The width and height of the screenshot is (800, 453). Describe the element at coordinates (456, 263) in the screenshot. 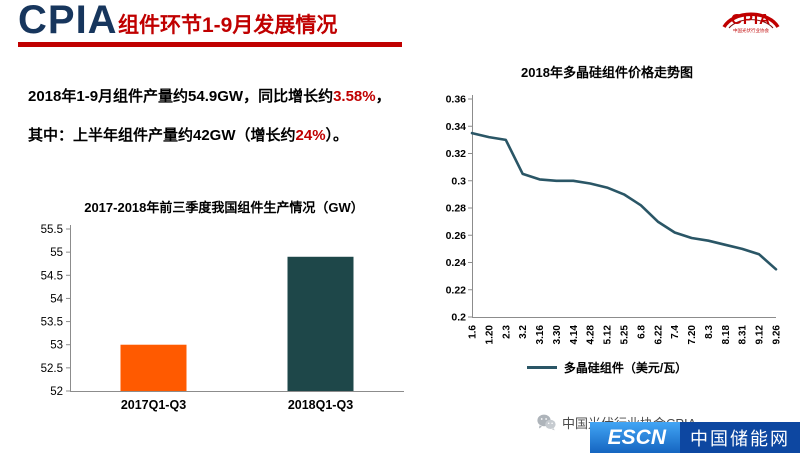

I see `svg-text: 0.24` at that location.